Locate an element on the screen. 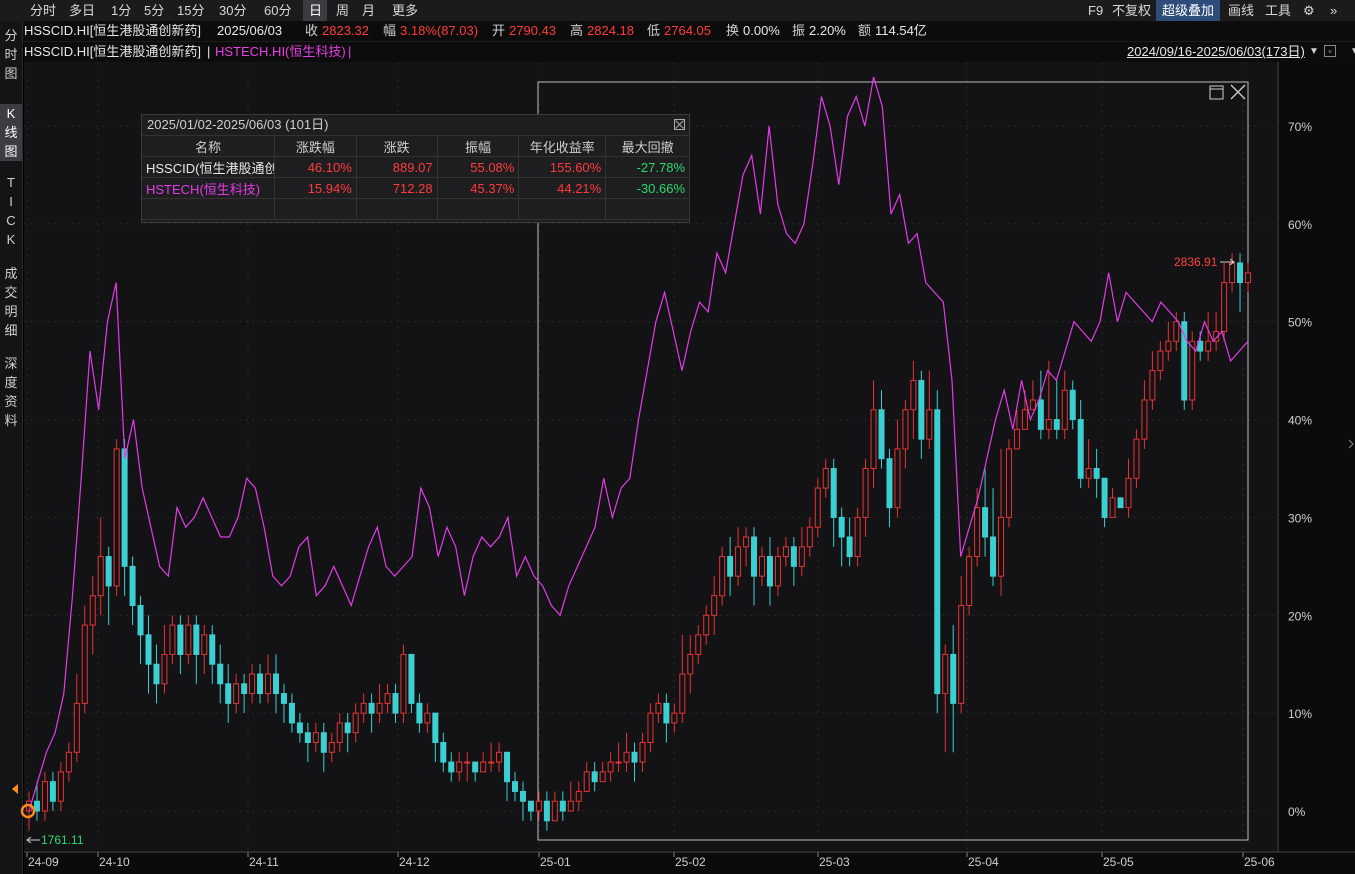 This screenshot has height=874, width=1355. period-tab-6: 60分 is located at coordinates (278, 10).